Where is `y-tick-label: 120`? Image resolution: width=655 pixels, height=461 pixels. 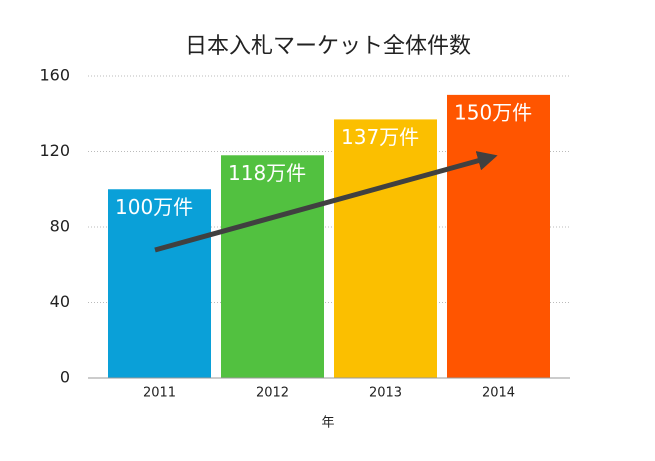 y-tick-label: 120 is located at coordinates (54, 150).